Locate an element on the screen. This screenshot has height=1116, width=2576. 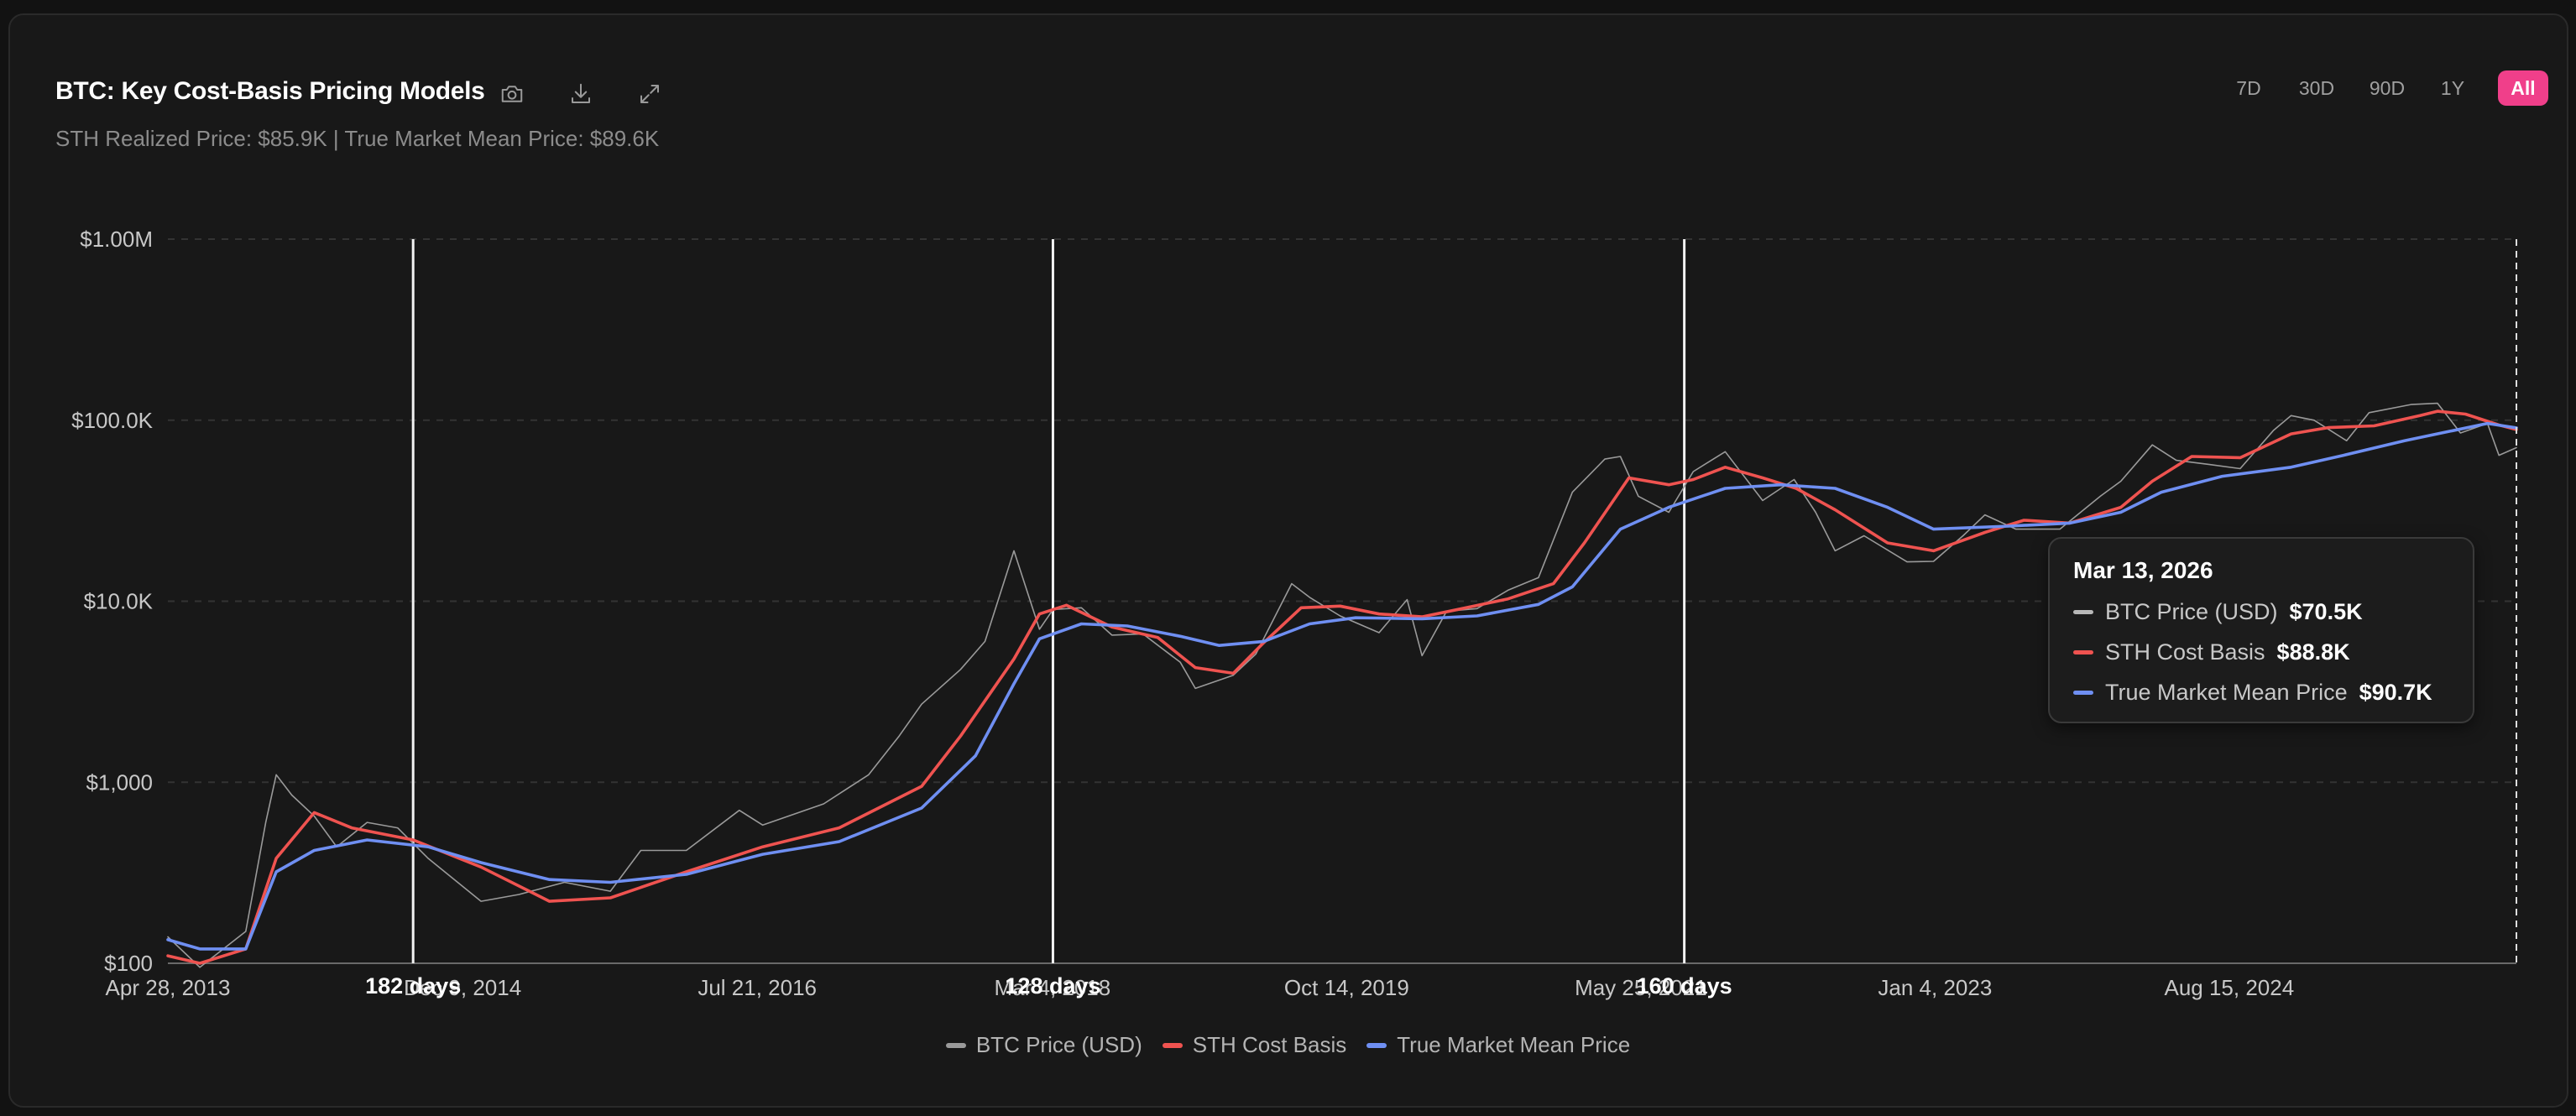
x-tick-label: Jul 21, 2016 is located at coordinates (757, 987).